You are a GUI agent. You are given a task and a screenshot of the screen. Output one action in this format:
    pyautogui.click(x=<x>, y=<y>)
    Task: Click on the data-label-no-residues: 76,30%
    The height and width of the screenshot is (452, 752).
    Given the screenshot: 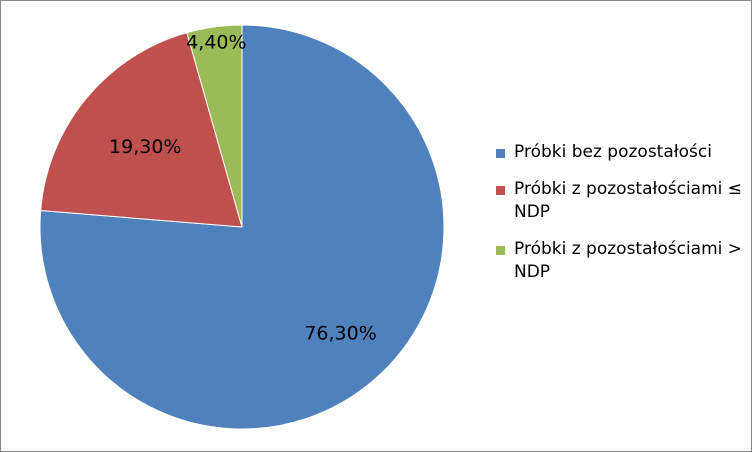 What is the action you would take?
    pyautogui.click(x=340, y=333)
    